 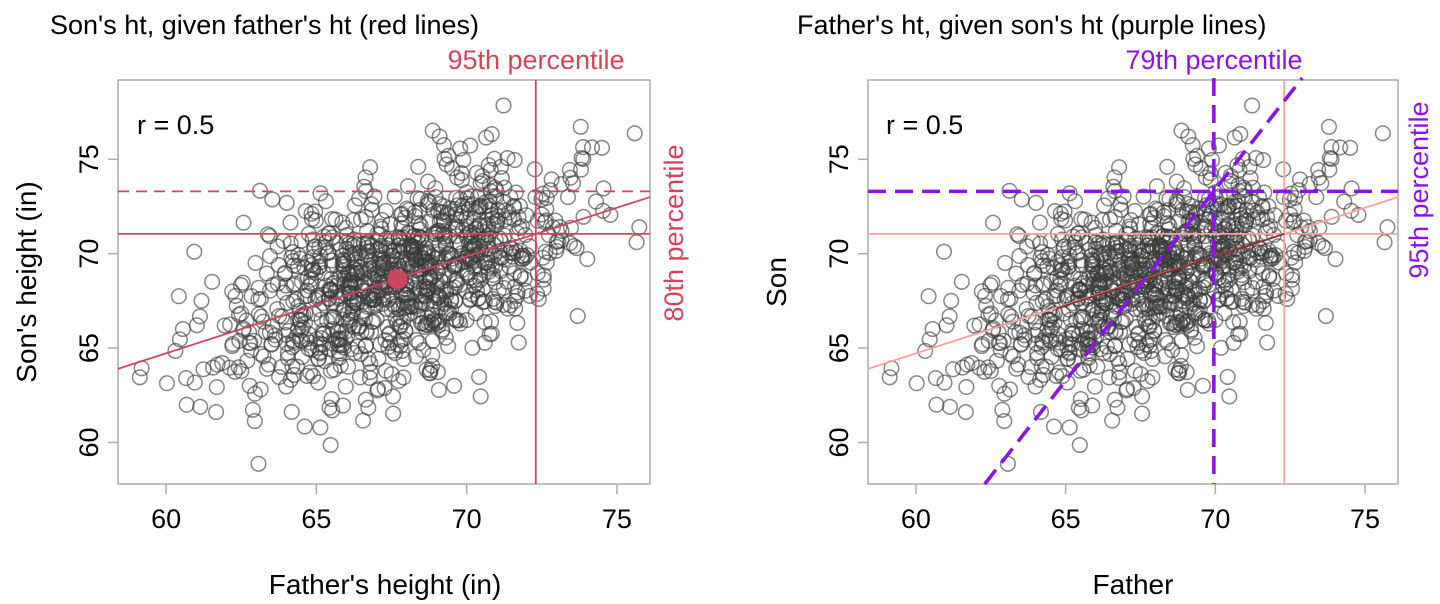 What do you see at coordinates (166, 519) in the screenshot?
I see `x-tick-label: 60` at bounding box center [166, 519].